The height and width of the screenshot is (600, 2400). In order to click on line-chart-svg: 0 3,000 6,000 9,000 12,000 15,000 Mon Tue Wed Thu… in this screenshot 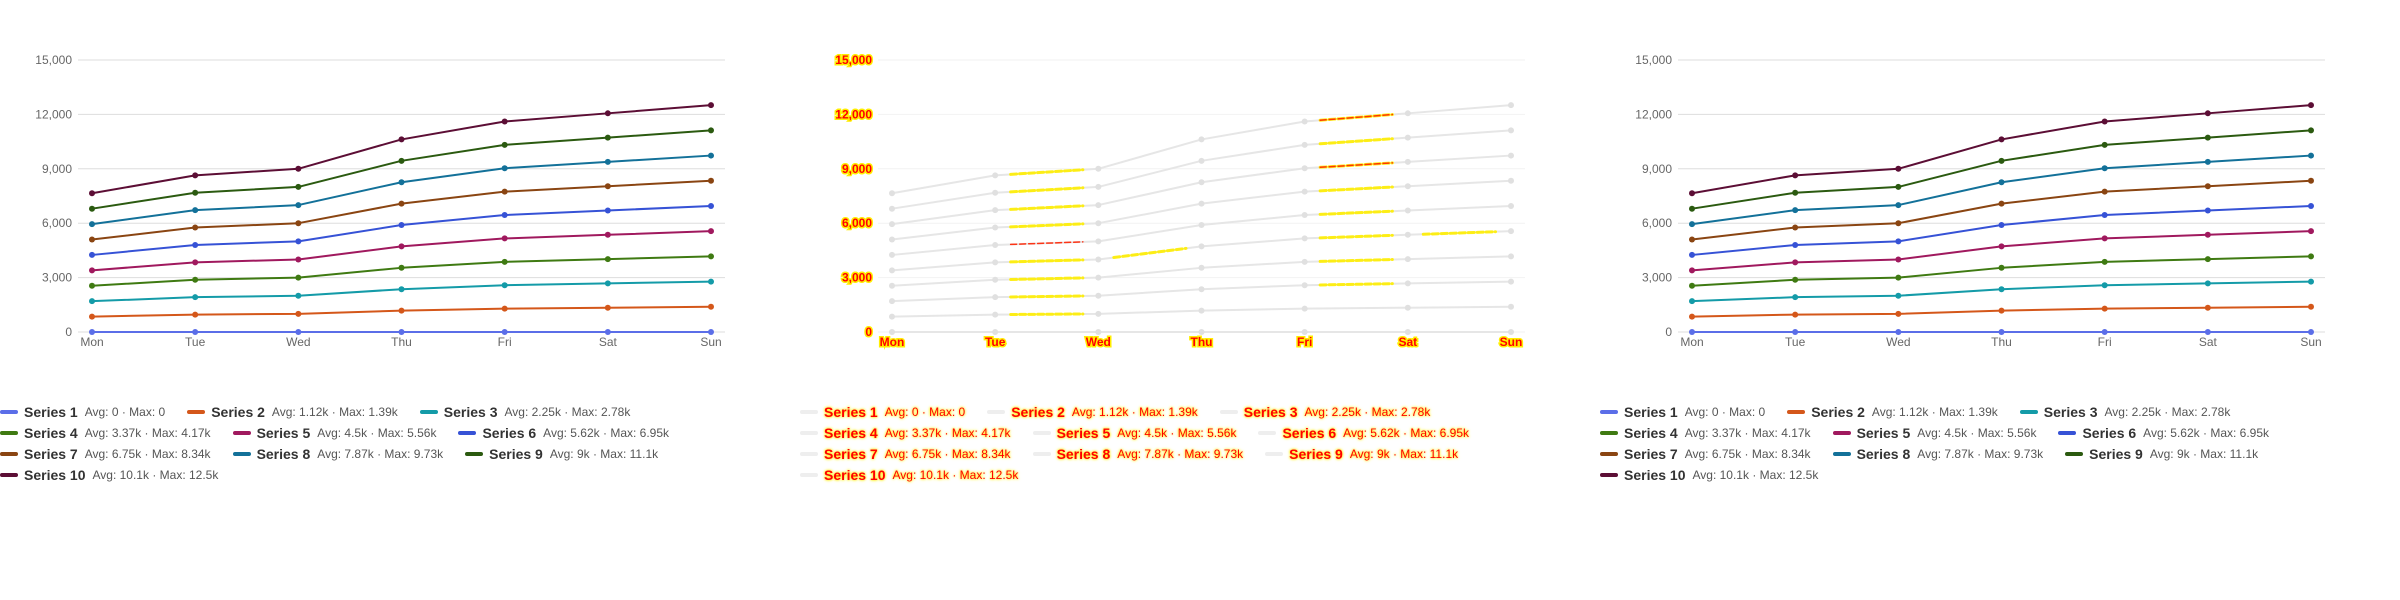, I will do `click(1179, 201)`.